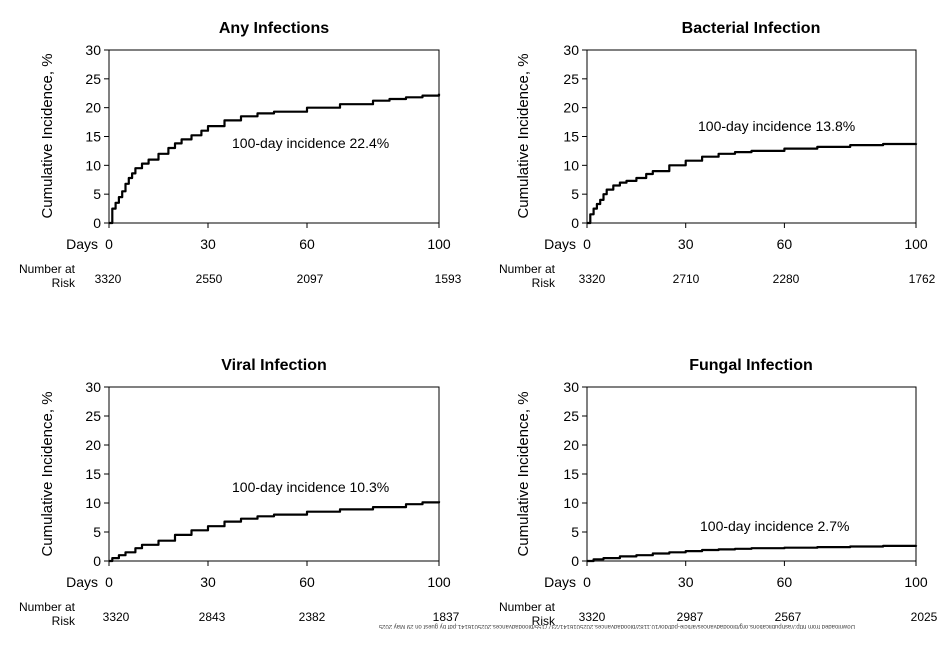 Image resolution: width=946 pixels, height=649 pixels. I want to click on incidence-annotation: 100-day incidence 2.7%, so click(774, 526).